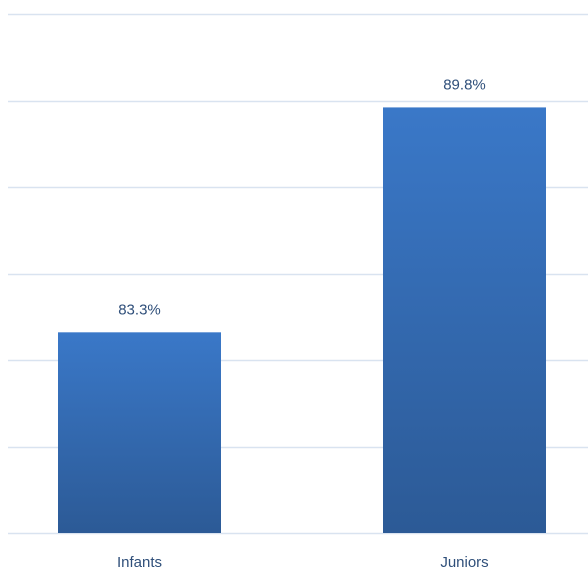 This screenshot has height=572, width=588. What do you see at coordinates (139, 562) in the screenshot?
I see `x-tick-label-infants: Infants` at bounding box center [139, 562].